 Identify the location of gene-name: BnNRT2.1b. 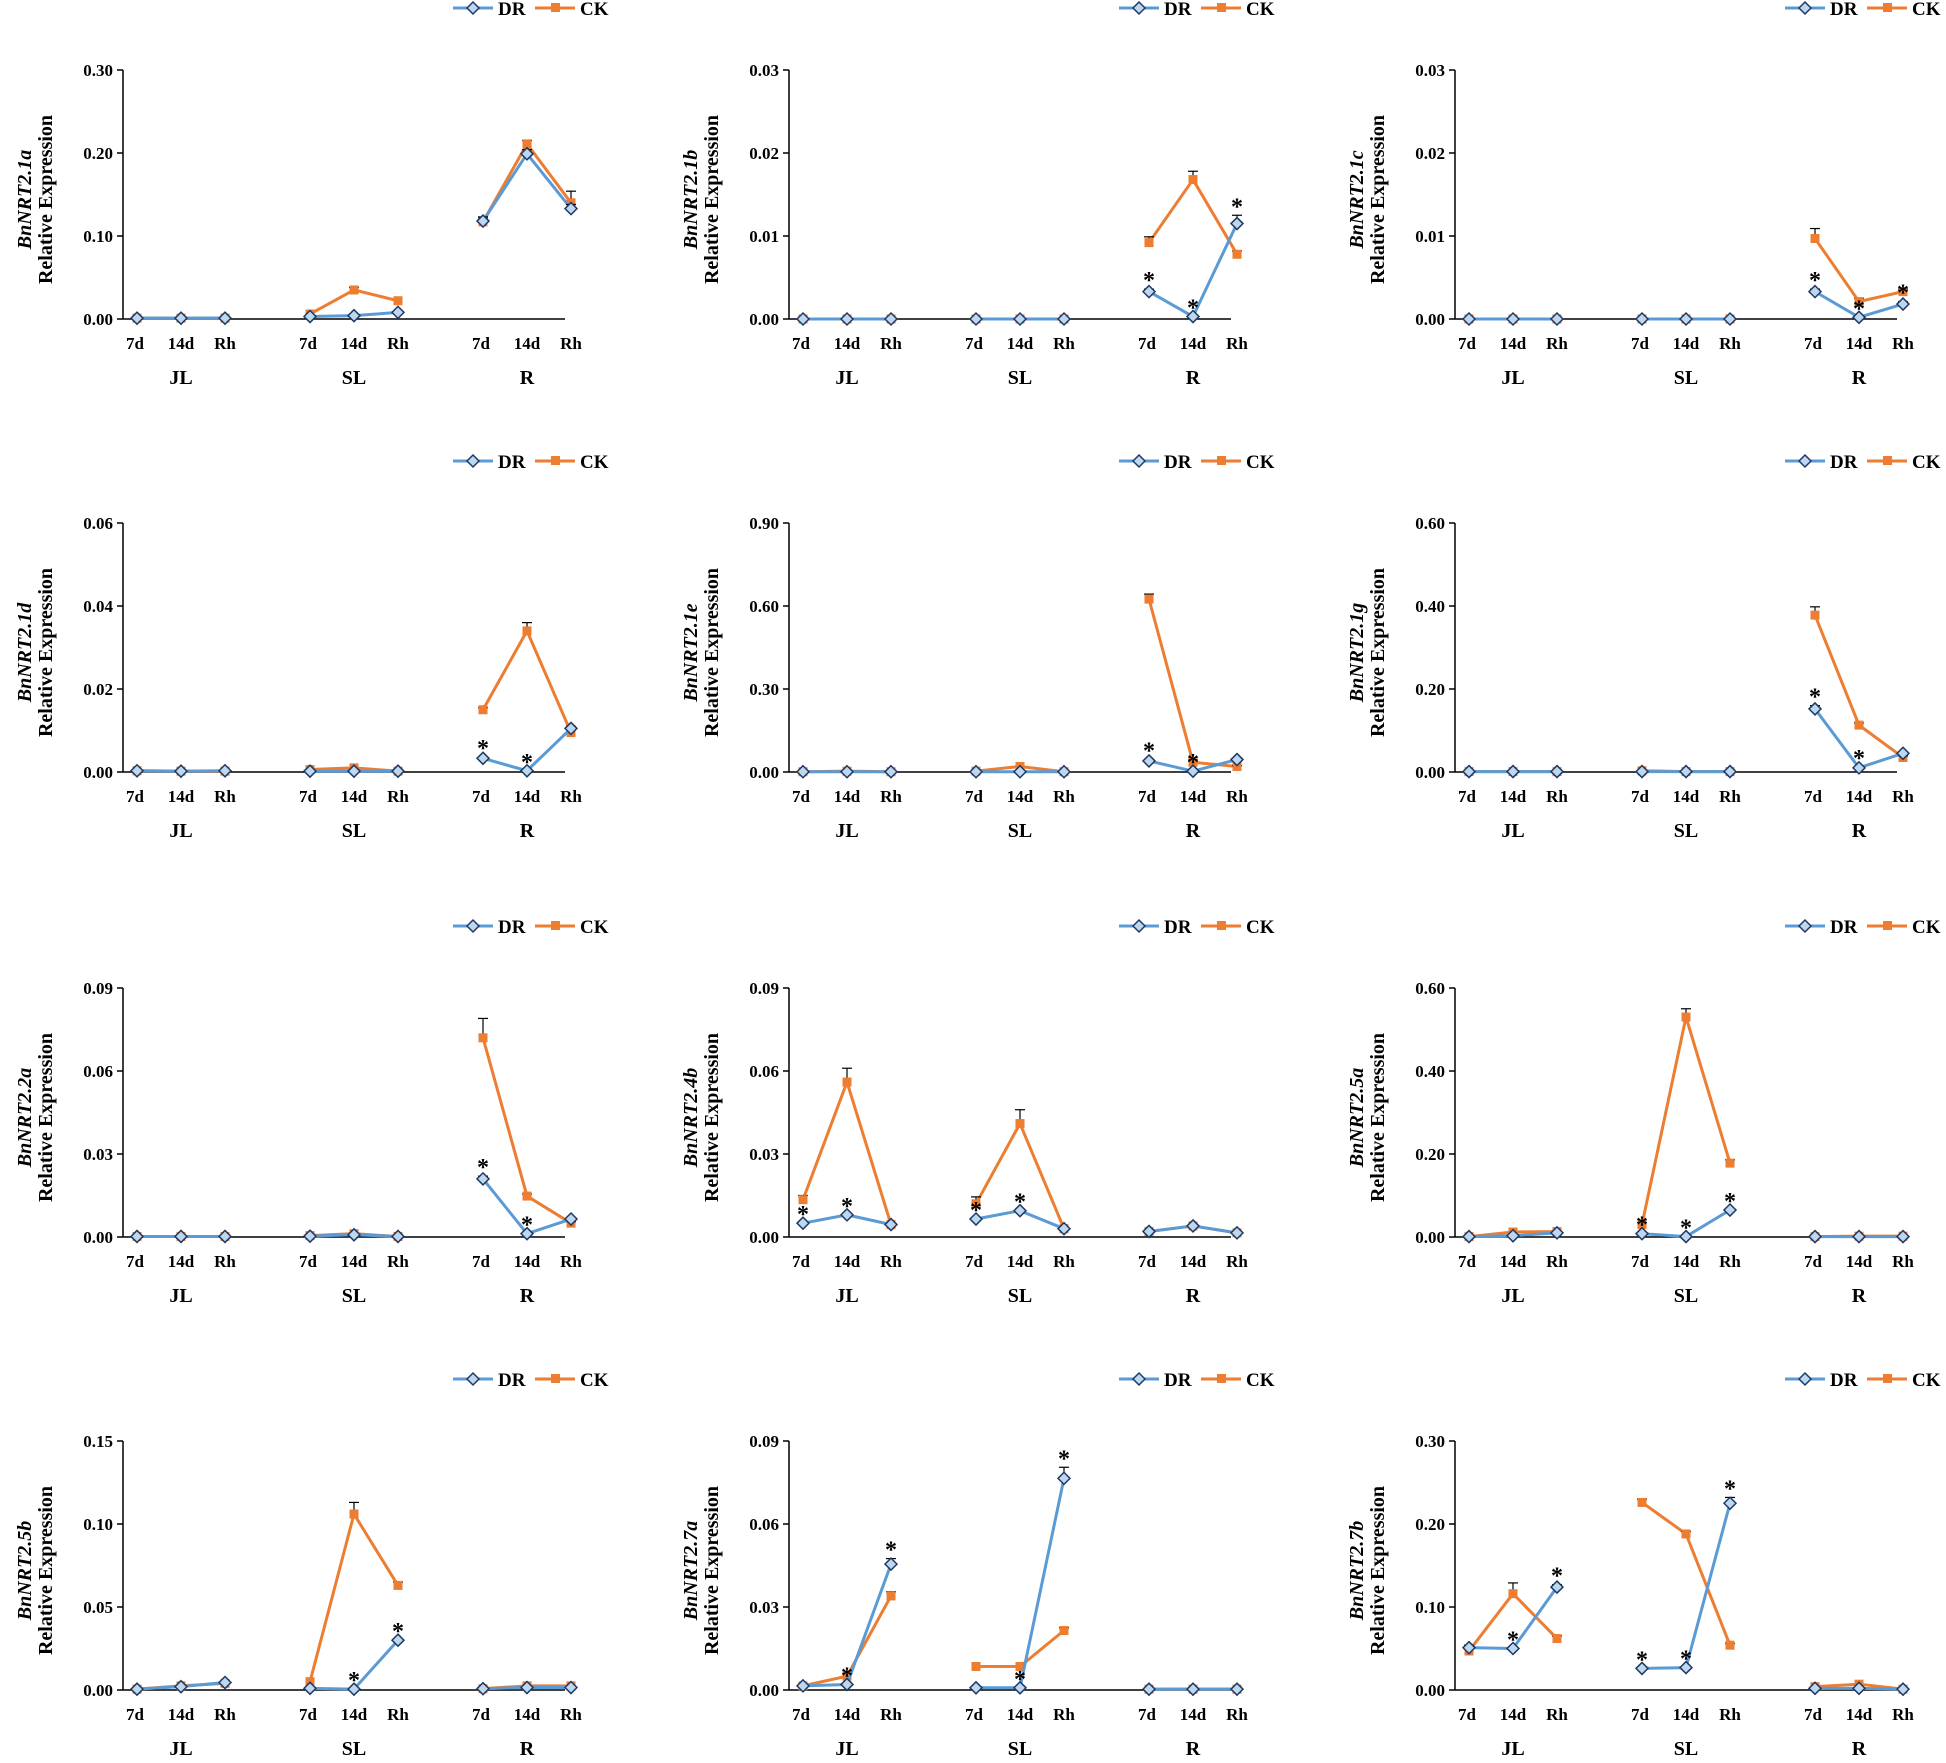
(691, 200).